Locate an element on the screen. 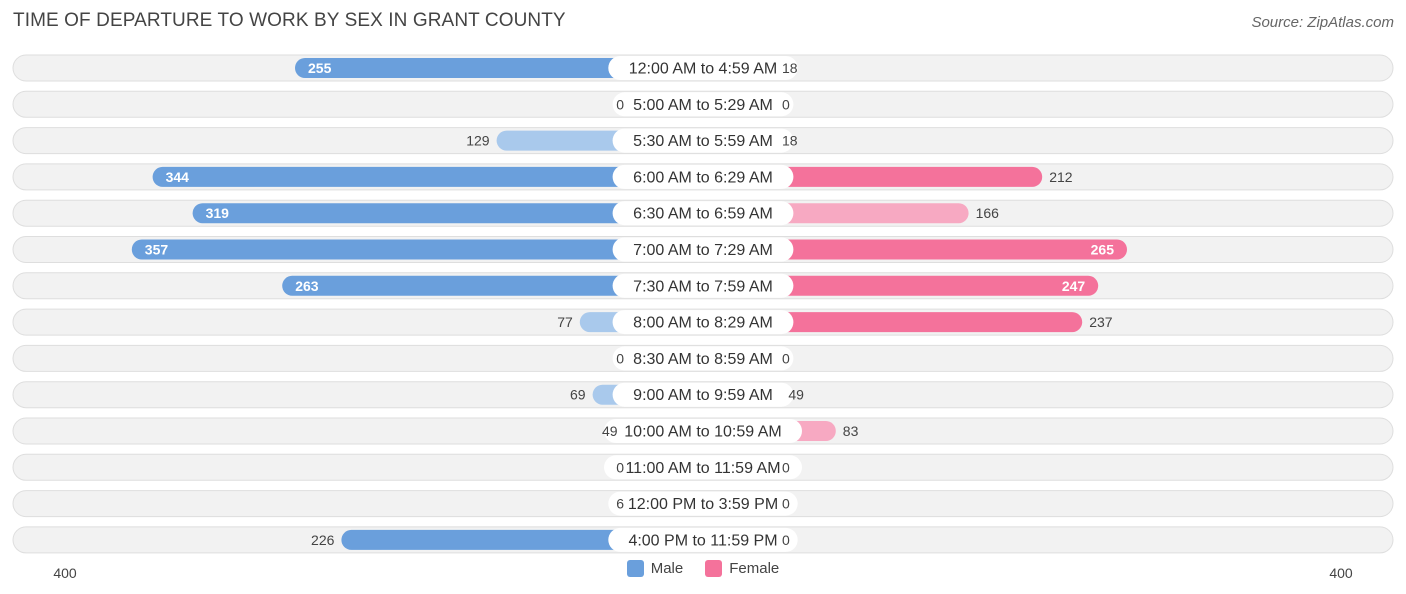  axis-label-left: 400 is located at coordinates (65, 573).